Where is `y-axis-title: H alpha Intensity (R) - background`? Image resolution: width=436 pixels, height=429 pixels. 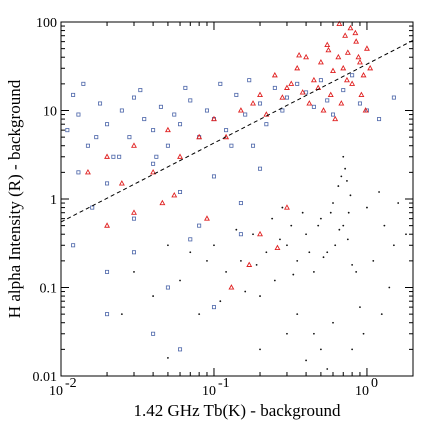
y-axis-title: H alpha Intensity (R) - background is located at coordinates (14, 198).